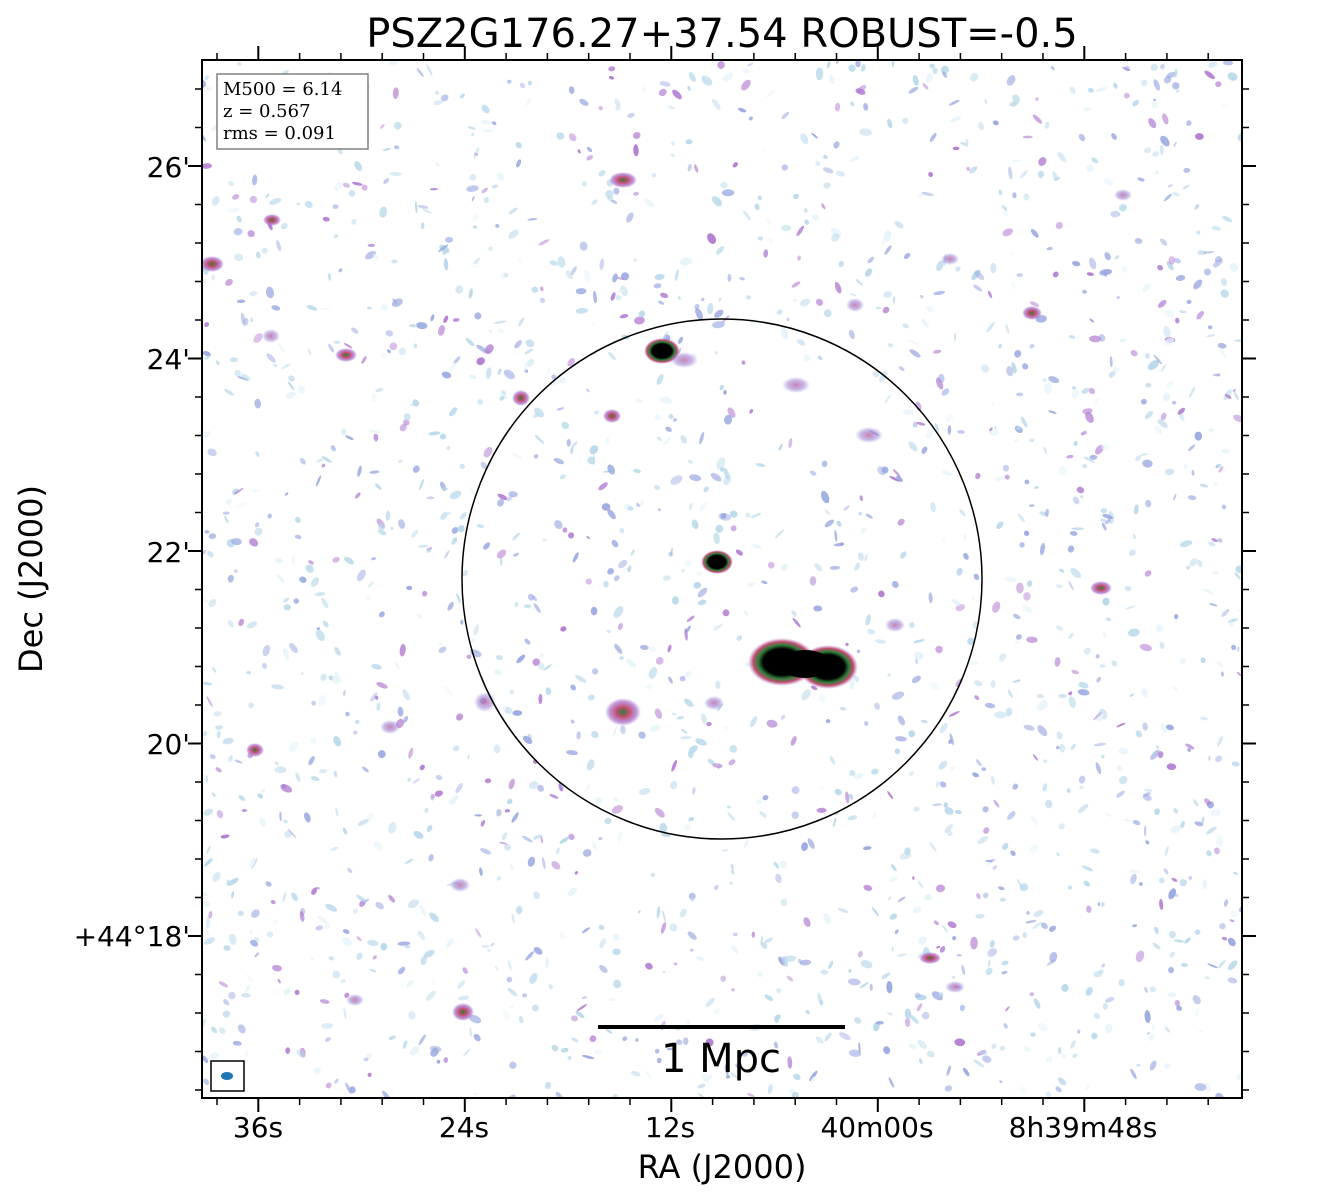 Image resolution: width=1321 pixels, height=1200 pixels. Describe the element at coordinates (722, 1167) in the screenshot. I see `x-axis-label: RA (J2000)` at that location.